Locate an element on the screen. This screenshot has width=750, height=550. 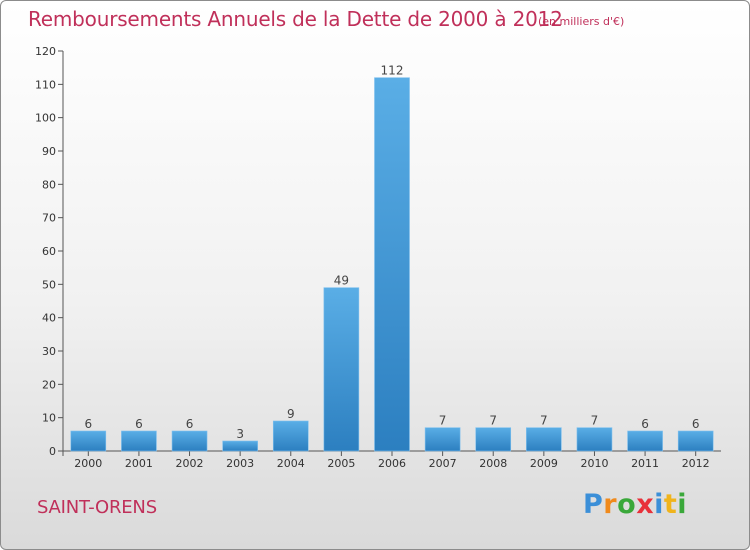
y-tick-label: 100 is located at coordinates (45, 118).